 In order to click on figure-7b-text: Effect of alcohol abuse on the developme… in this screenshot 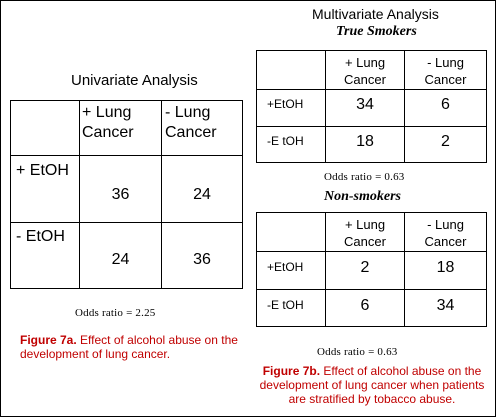, I will do `click(372, 385)`.